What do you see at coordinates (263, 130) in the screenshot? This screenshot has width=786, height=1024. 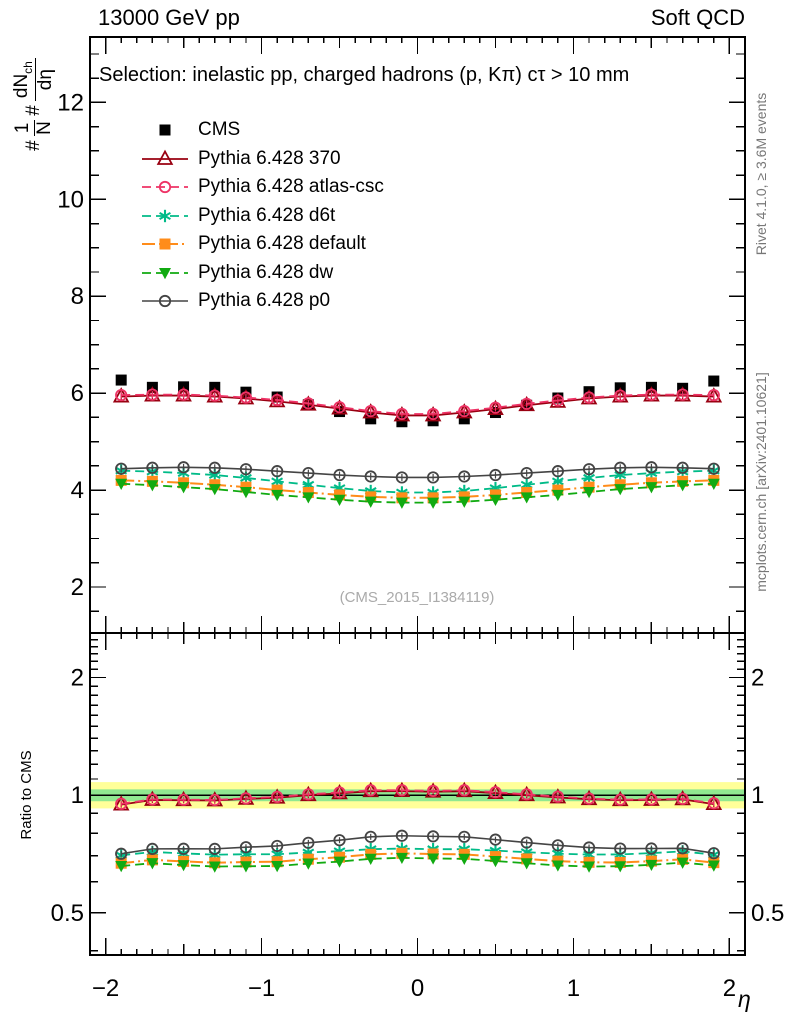 I see `legend-item-cms: CMS` at bounding box center [263, 130].